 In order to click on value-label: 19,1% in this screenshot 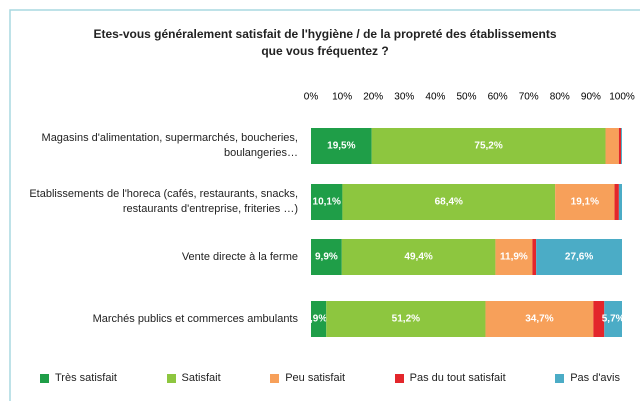, I will do `click(585, 202)`.